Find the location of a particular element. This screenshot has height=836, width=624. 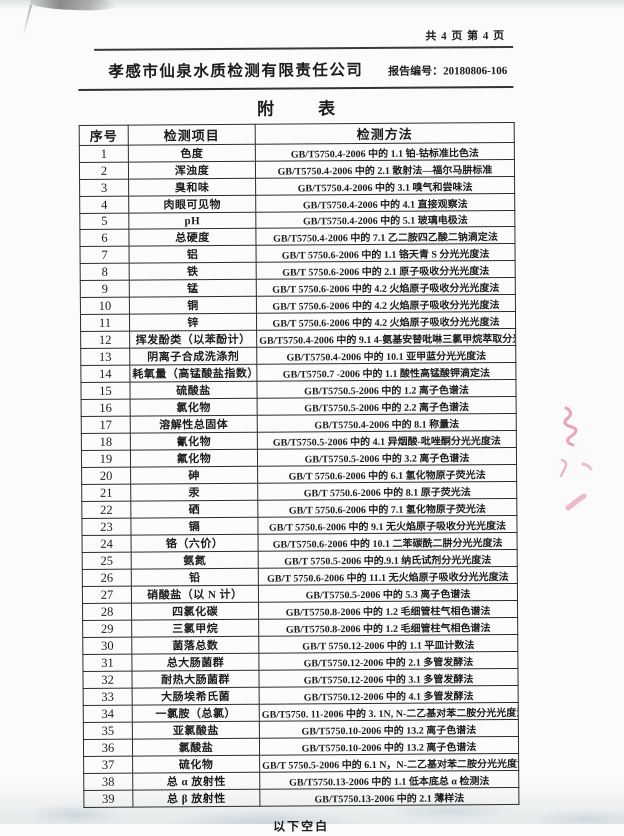

red-stamp-fragment is located at coordinates (576, 458).